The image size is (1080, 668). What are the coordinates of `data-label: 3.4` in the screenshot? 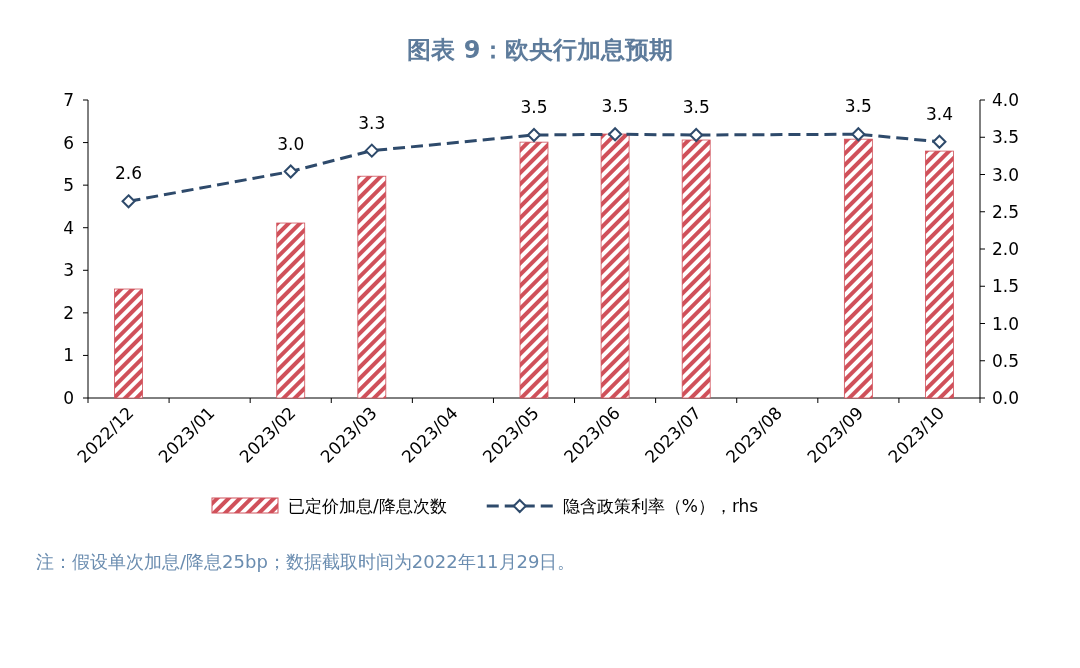 It's located at (939, 113).